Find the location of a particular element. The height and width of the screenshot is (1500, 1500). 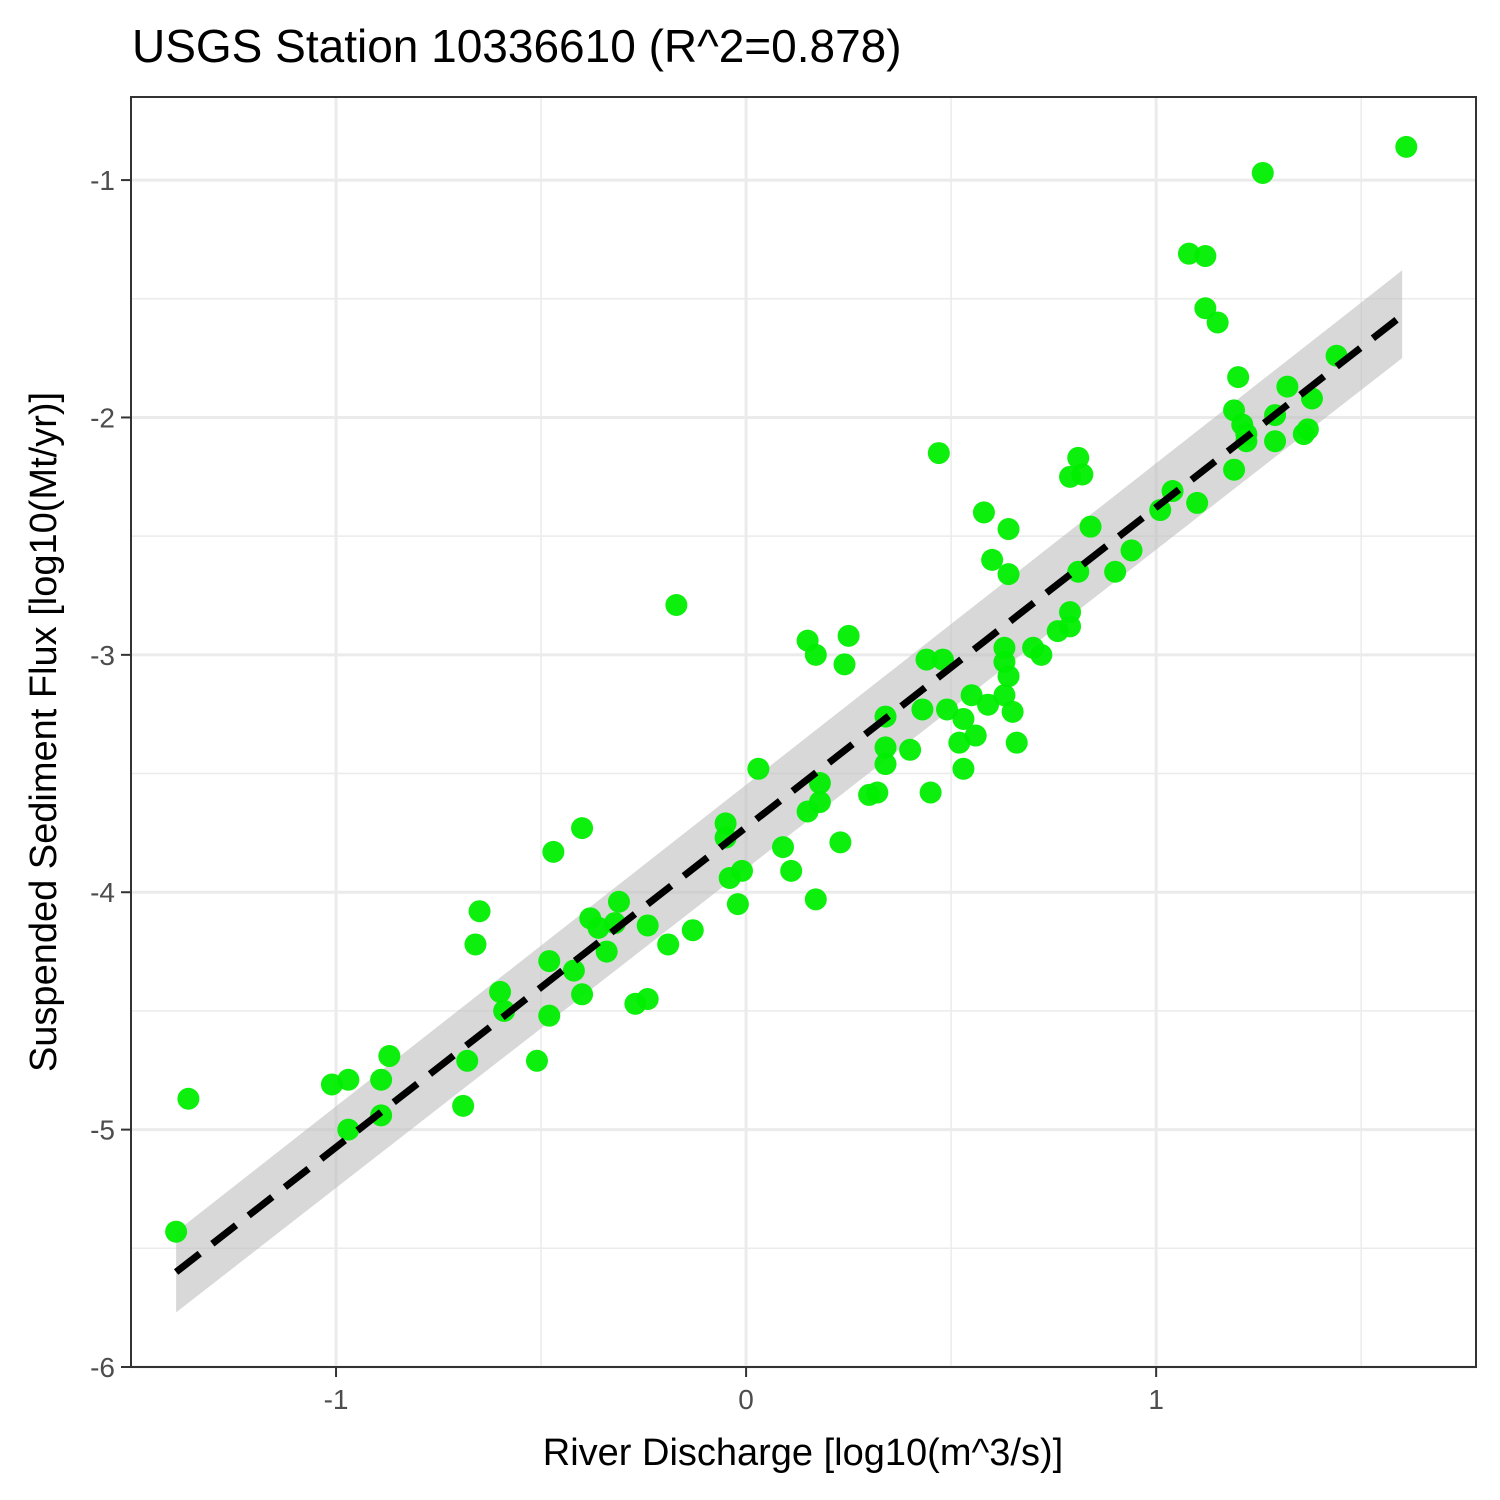

y-axis-title: Suspended Sediment Flux [log10(Mt/yr)] is located at coordinates (44, 732).